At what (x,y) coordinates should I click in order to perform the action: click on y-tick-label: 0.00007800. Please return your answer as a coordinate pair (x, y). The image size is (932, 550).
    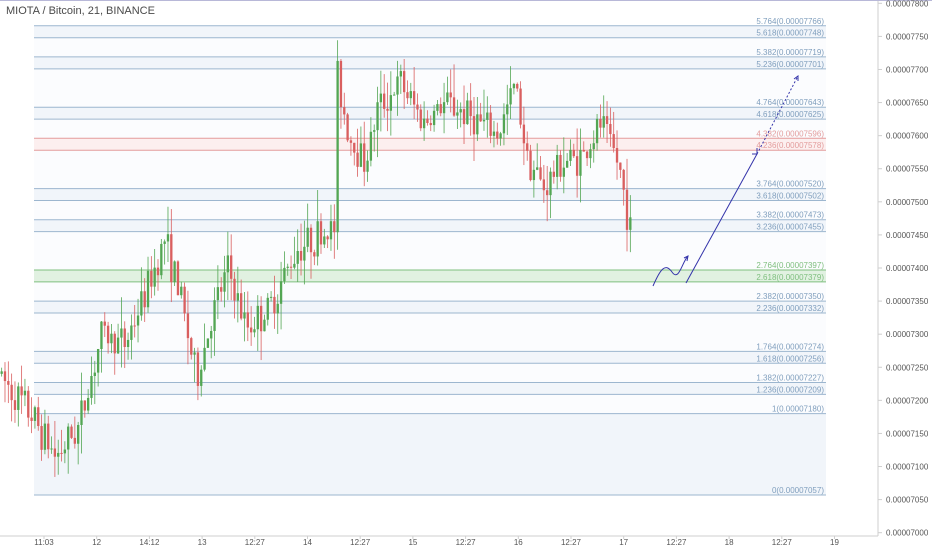
    Looking at the image, I should click on (907, 4).